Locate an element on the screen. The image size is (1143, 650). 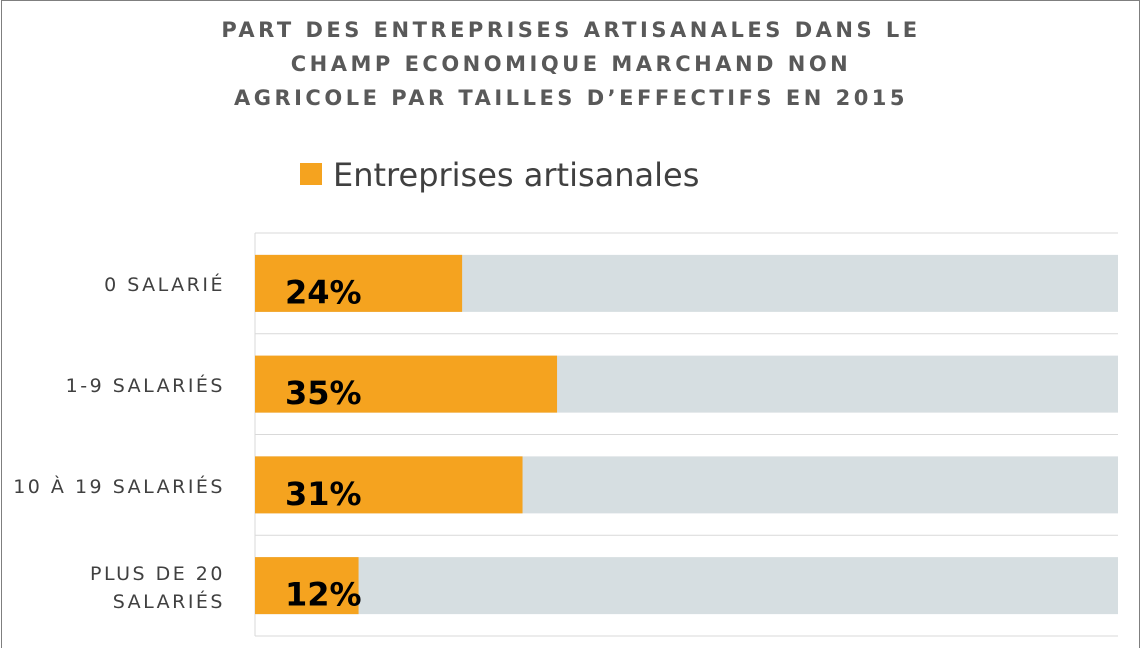
data-label: 31% is located at coordinates (323, 494).